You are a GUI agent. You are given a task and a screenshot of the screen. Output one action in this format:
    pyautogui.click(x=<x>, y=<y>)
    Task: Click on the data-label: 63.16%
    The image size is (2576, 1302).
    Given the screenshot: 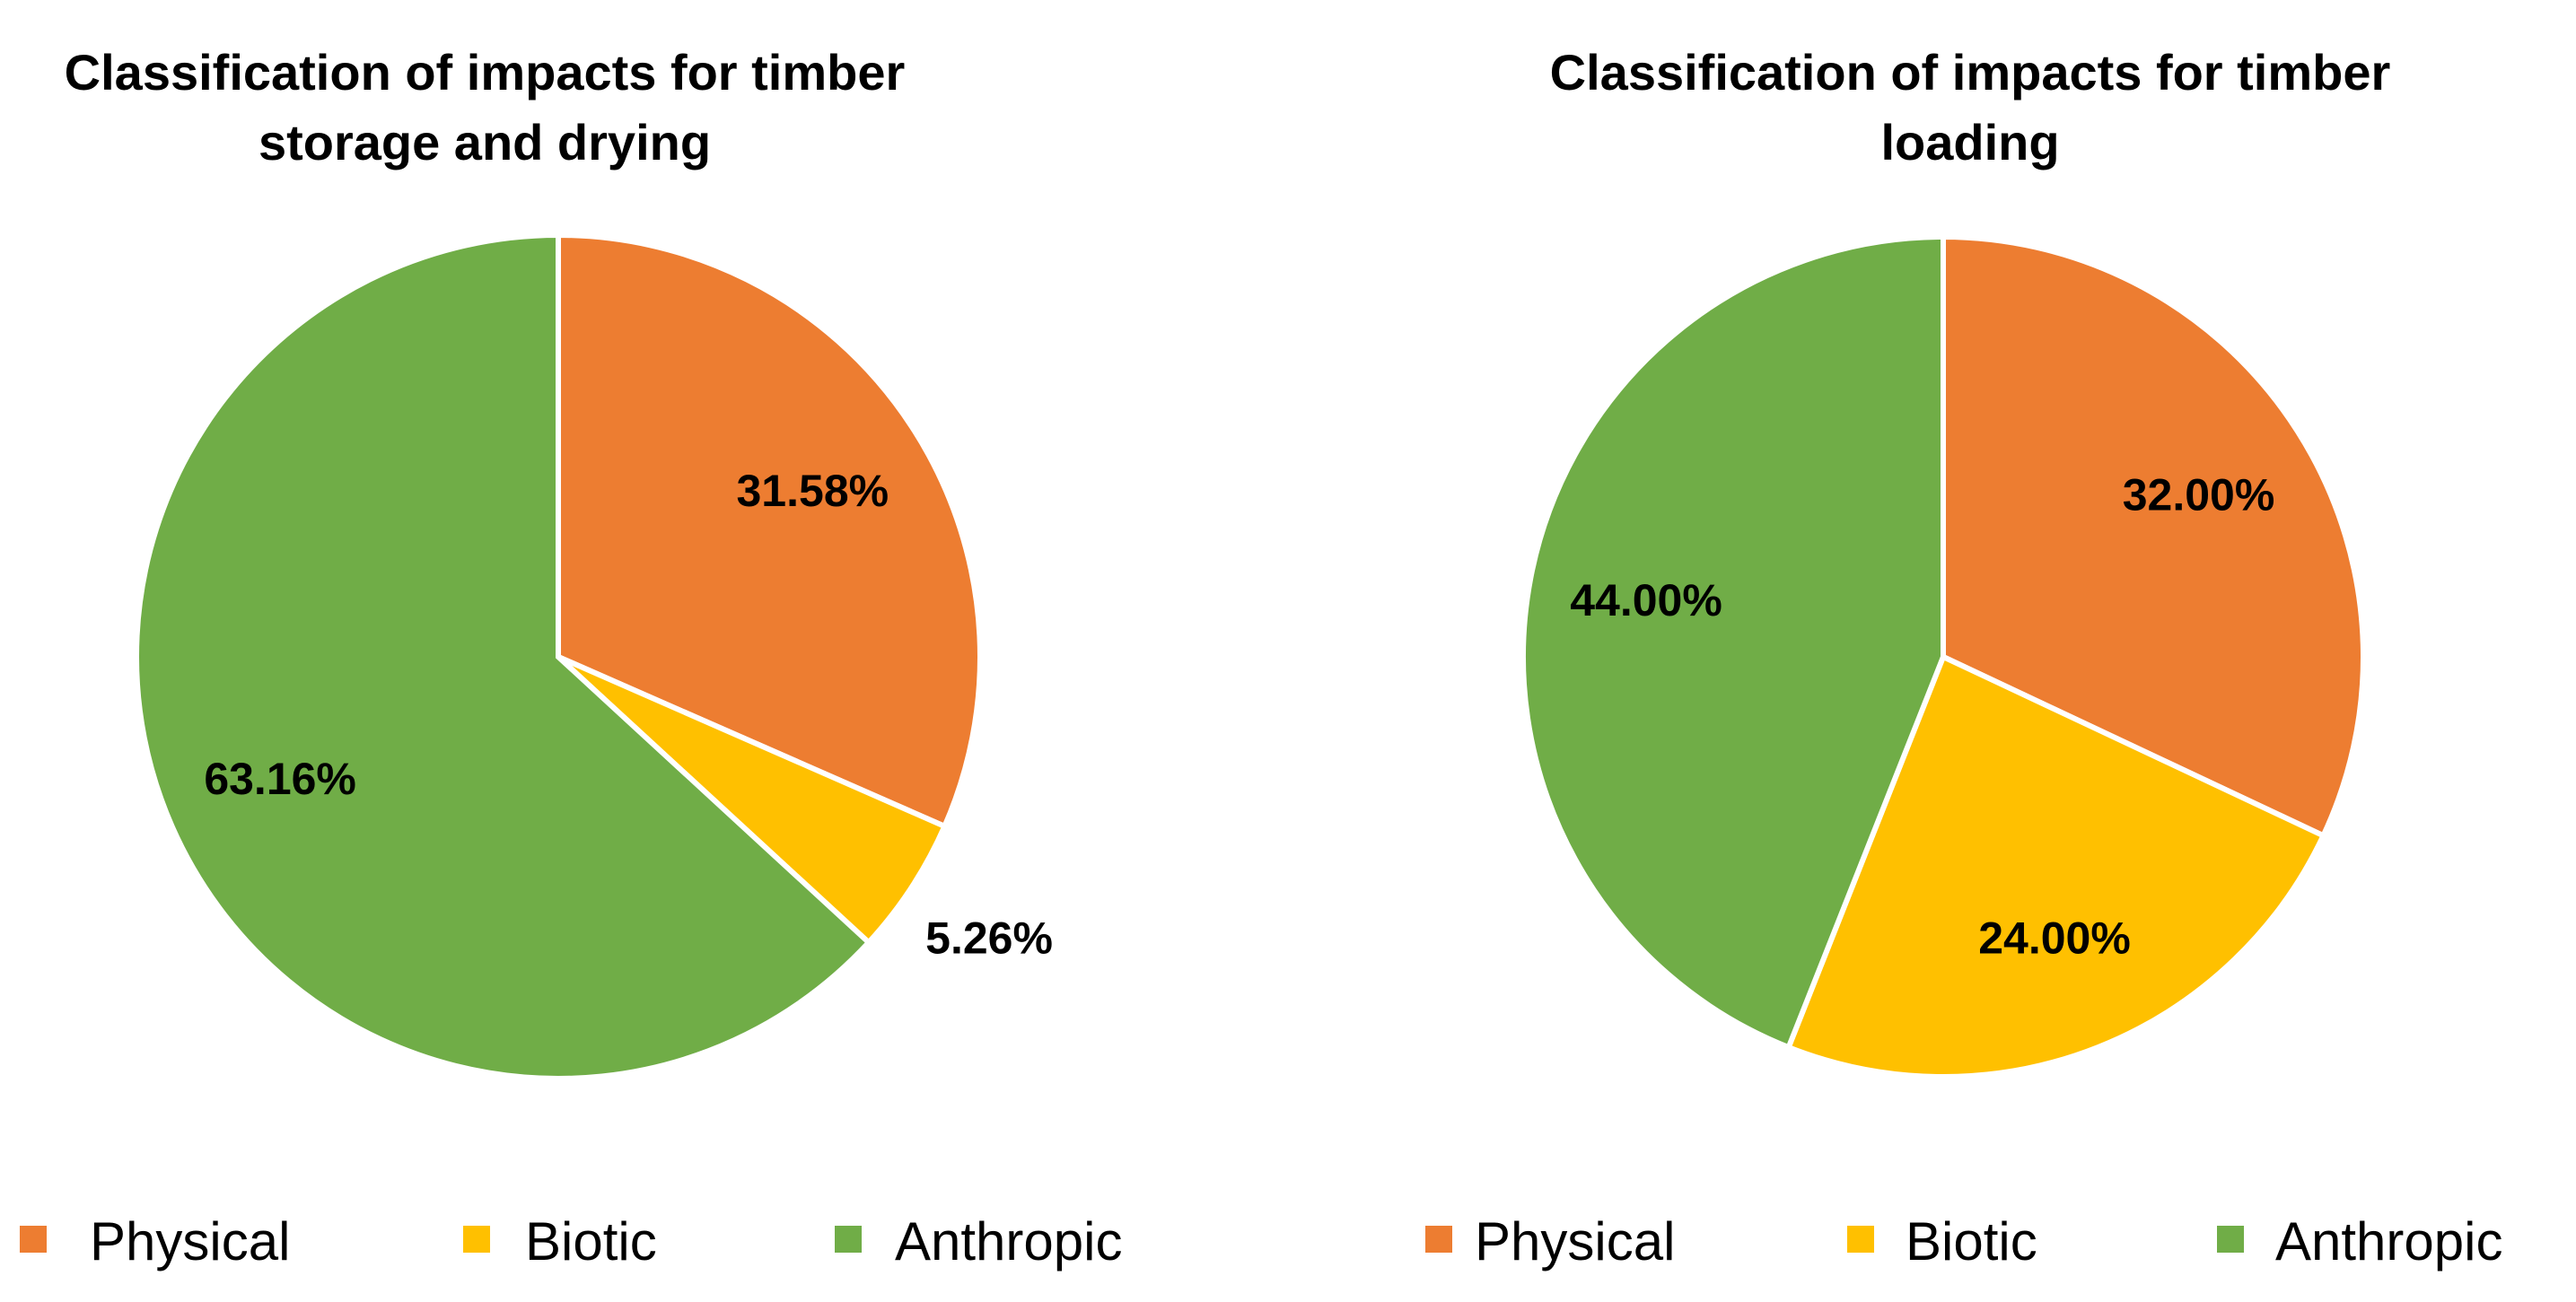 What is the action you would take?
    pyautogui.click(x=280, y=779)
    